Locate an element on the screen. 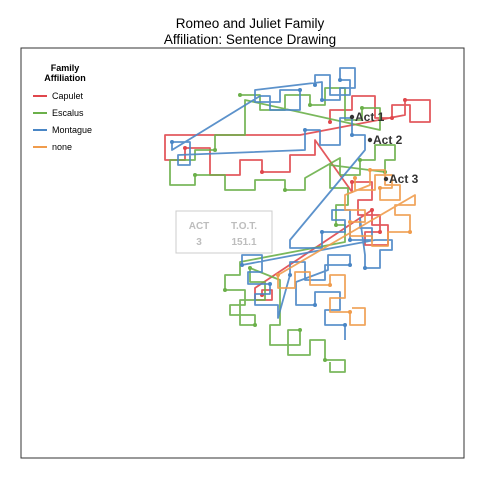  legend-label-none: none is located at coordinates (62, 147).